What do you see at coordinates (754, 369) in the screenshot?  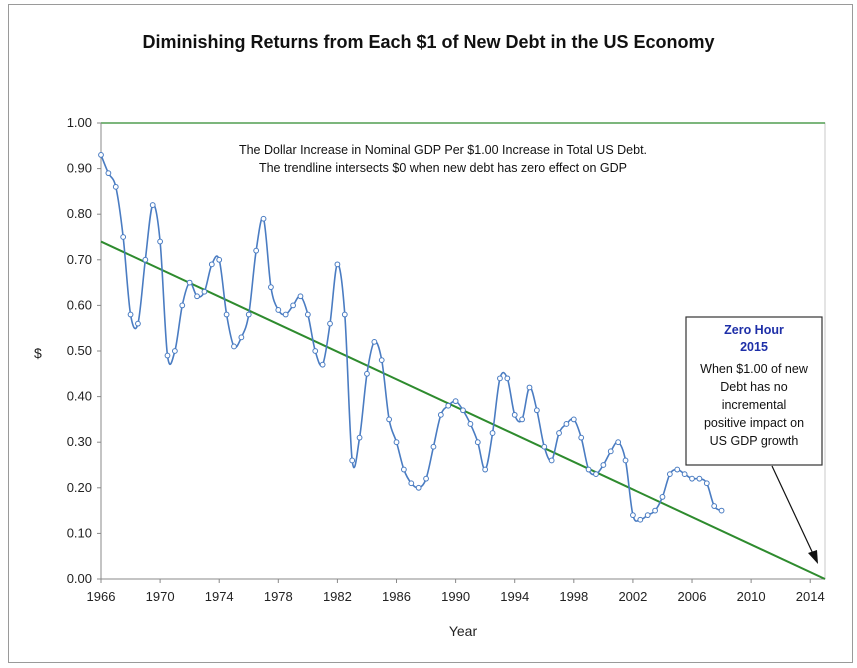 I see `callout-body-line-1: When $1.00 of new` at bounding box center [754, 369].